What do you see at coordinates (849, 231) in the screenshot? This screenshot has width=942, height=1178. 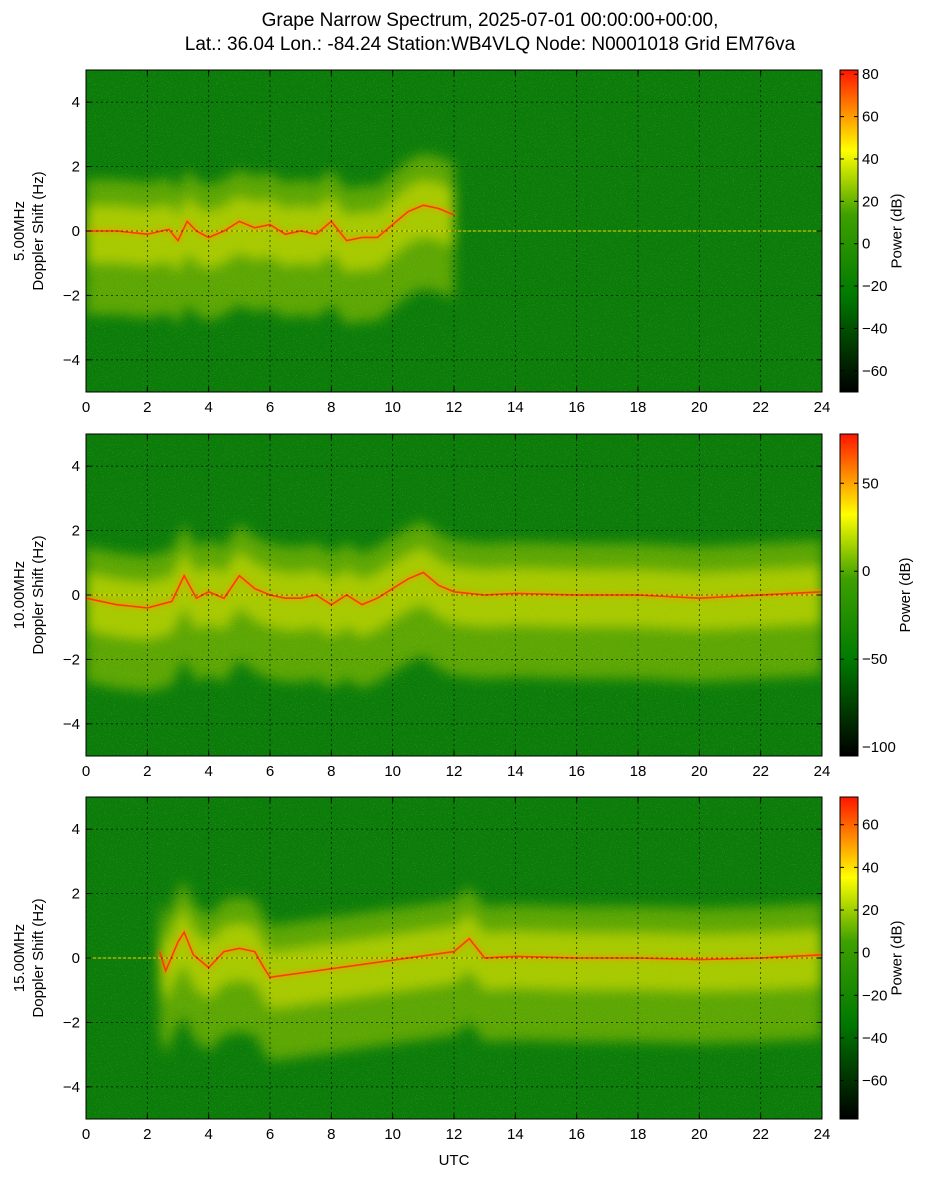 I see `colorbar-5mhz` at bounding box center [849, 231].